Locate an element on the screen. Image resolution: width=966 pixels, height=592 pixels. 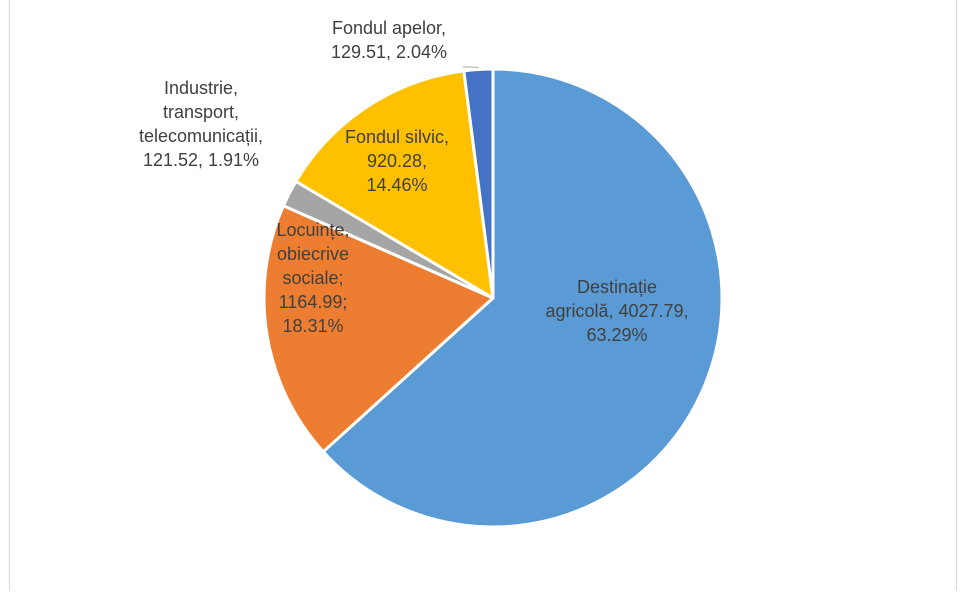
data-label-4: Fondul silvic, 920.28, 14.46% is located at coordinates (397, 161).